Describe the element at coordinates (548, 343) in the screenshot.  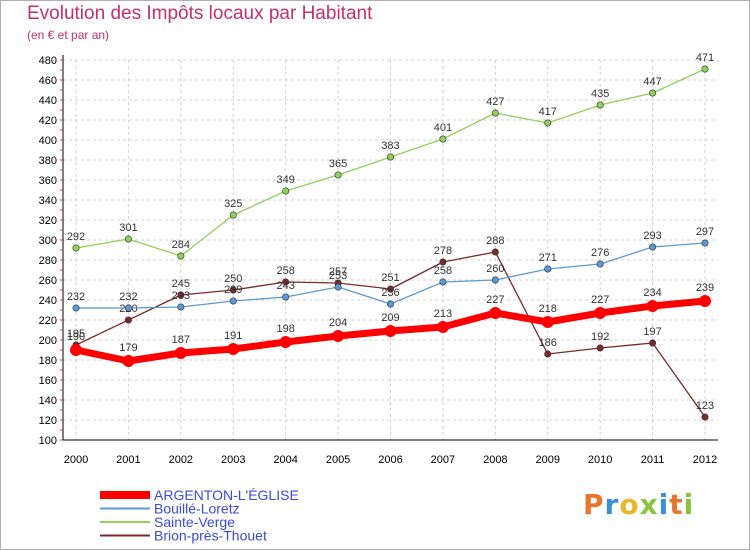
I see `data-label: 186` at that location.